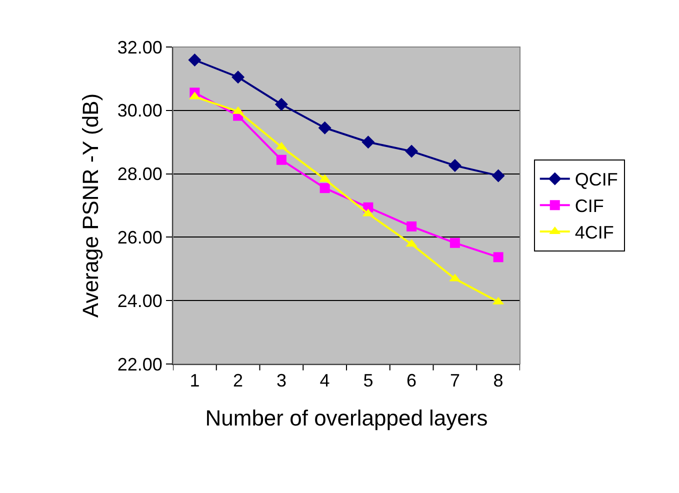  What do you see at coordinates (281, 380) in the screenshot?
I see `x-tick-label: 3` at bounding box center [281, 380].